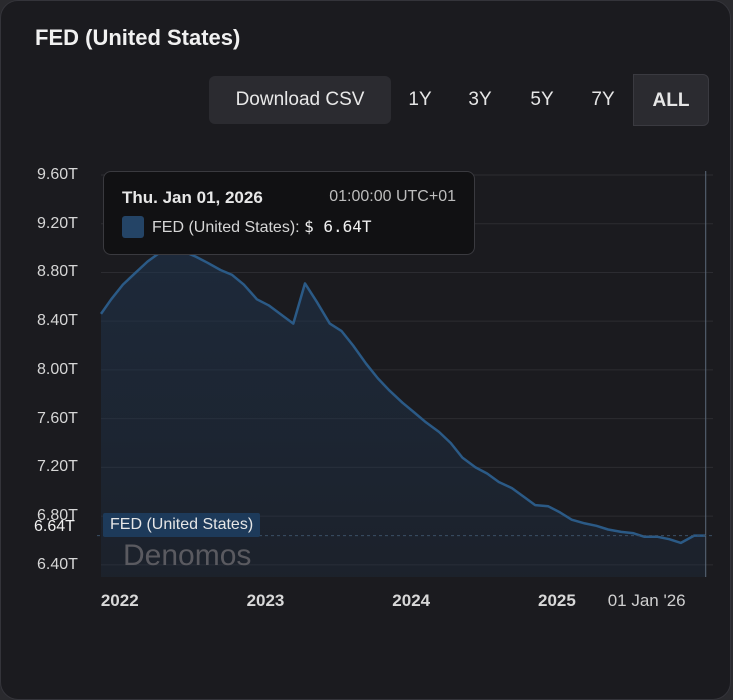 The width and height of the screenshot is (733, 700). What do you see at coordinates (119, 600) in the screenshot?
I see `x-tick-label-0: 2022` at bounding box center [119, 600].